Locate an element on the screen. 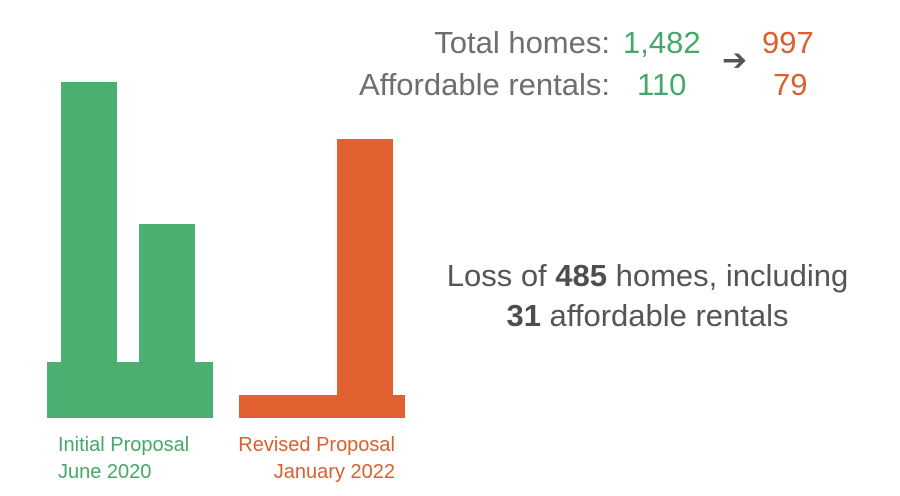  initial-proposal-date: June 2020 is located at coordinates (105, 472).